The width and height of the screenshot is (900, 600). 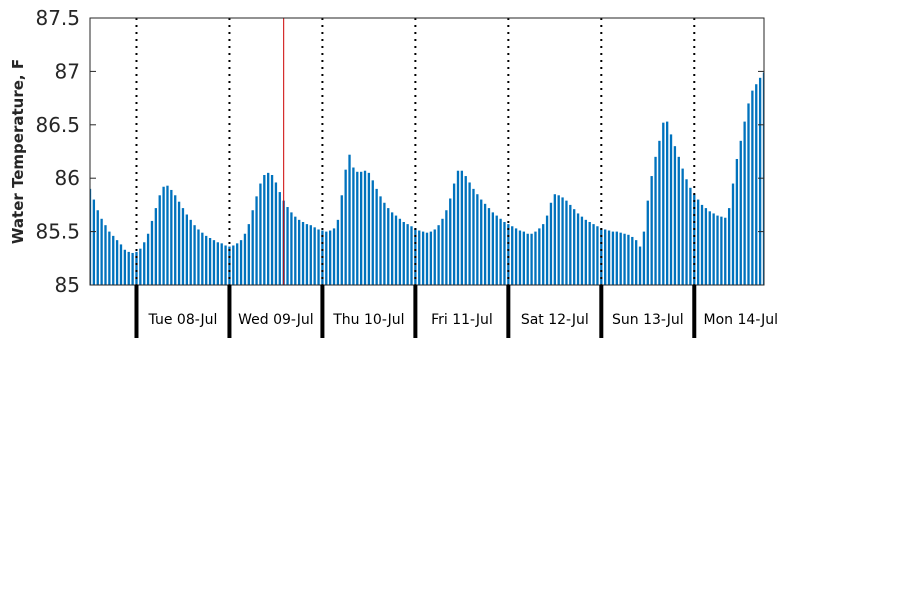 I want to click on x-axis-day-ticks, so click(x=415, y=311).